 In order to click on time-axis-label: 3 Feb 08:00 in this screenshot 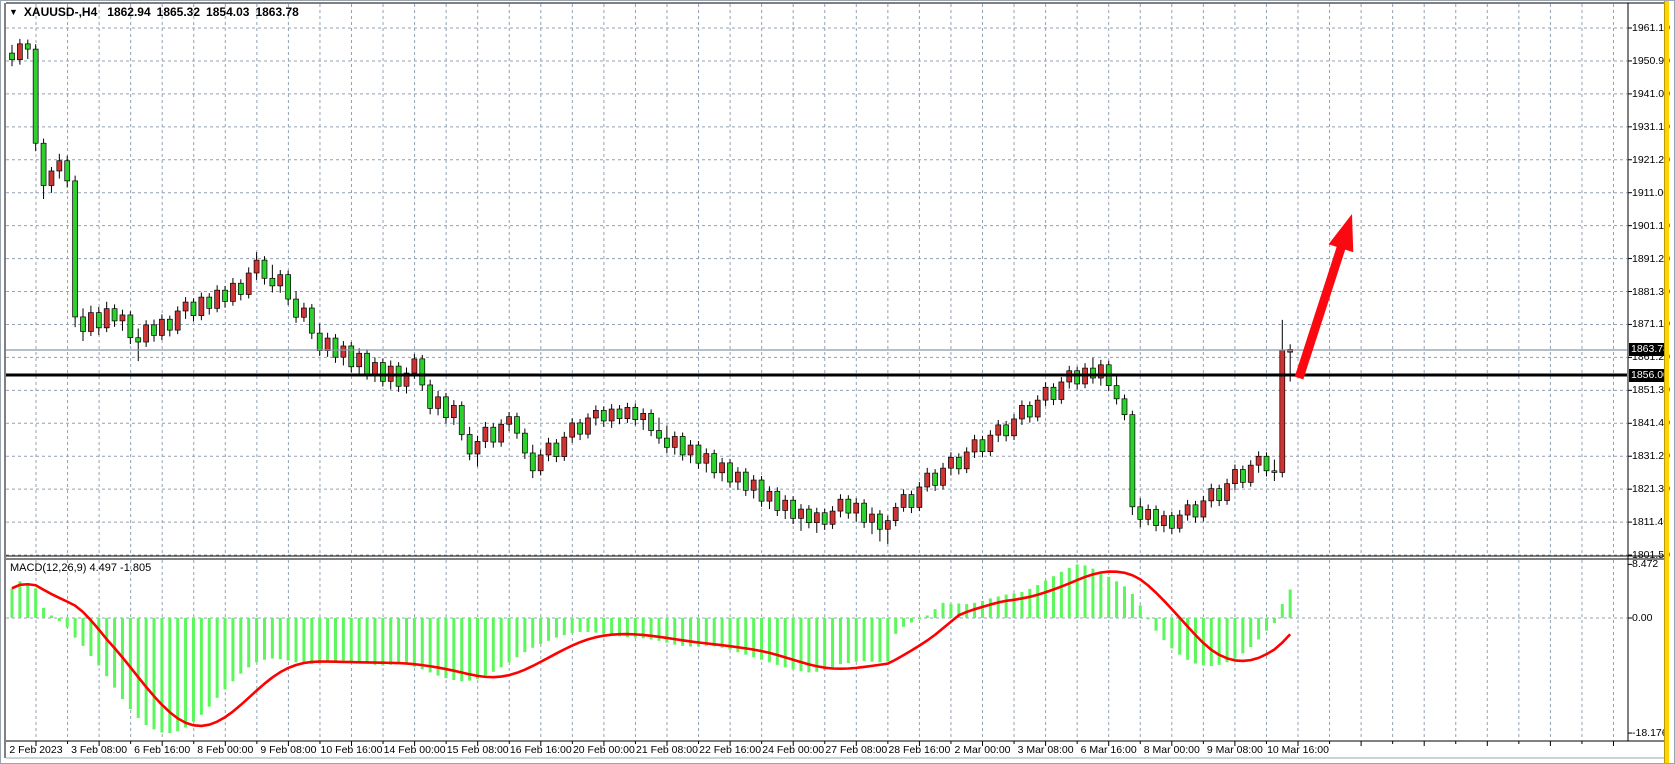, I will do `click(99, 750)`.